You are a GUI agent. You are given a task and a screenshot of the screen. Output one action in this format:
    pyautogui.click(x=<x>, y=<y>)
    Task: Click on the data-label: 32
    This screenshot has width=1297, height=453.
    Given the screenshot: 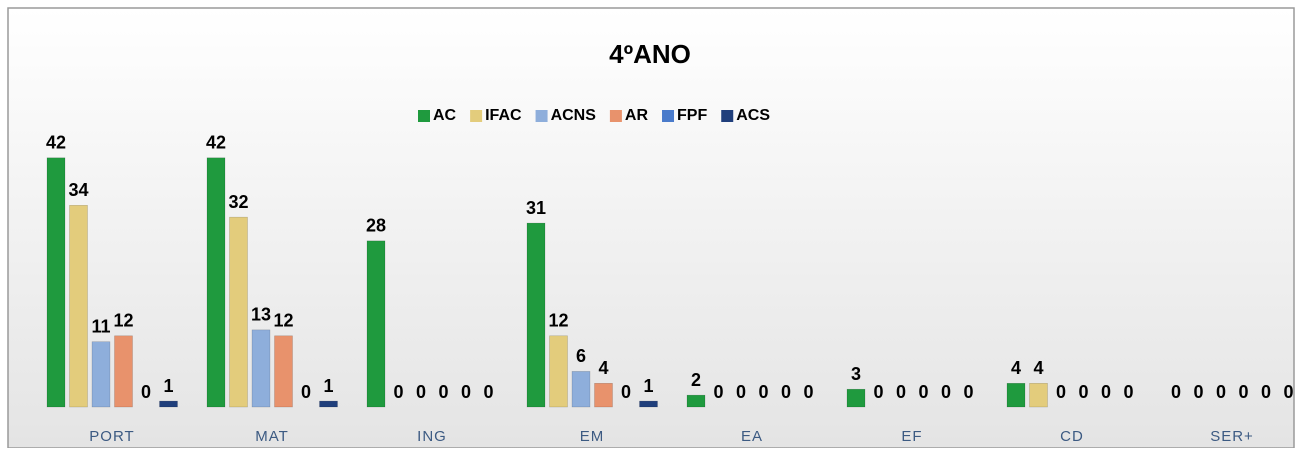 What is the action you would take?
    pyautogui.click(x=238, y=202)
    